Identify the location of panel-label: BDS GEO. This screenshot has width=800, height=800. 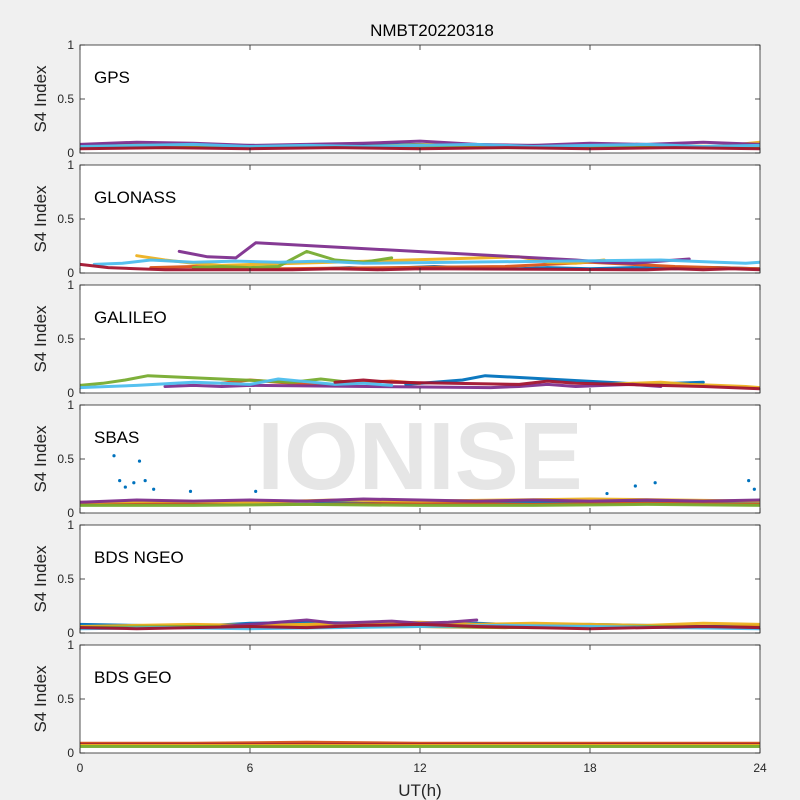
(132, 677).